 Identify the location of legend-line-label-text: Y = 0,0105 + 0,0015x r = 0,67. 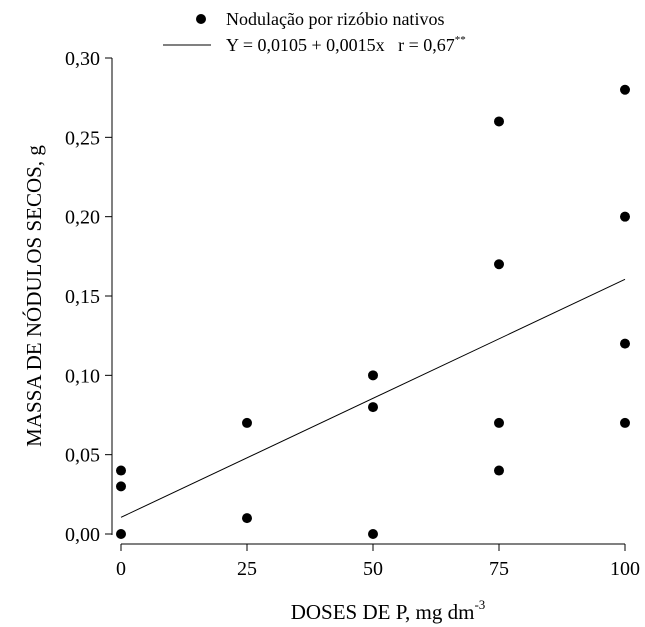
(340, 45).